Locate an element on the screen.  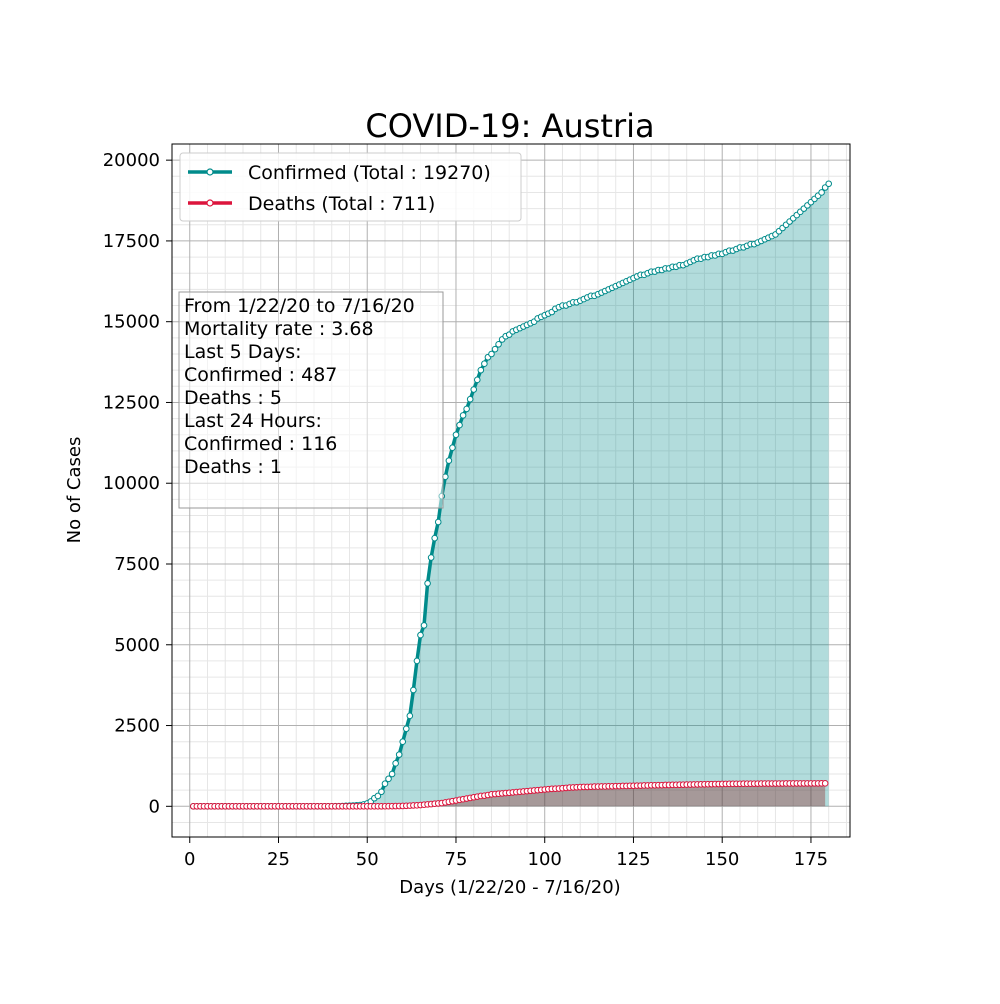
y-tick-label: 10000 is located at coordinates (131, 483).